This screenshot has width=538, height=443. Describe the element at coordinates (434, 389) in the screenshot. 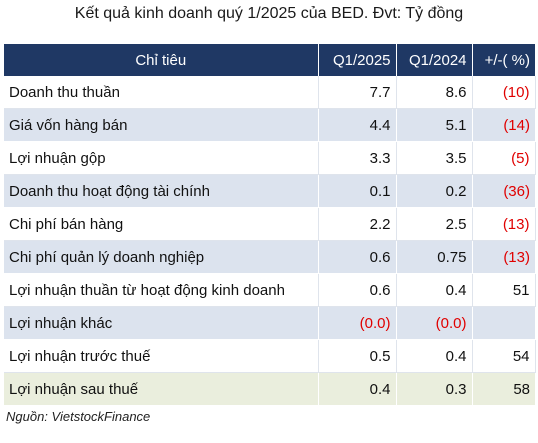

I see `cell-q1-2024: 0.3` at that location.